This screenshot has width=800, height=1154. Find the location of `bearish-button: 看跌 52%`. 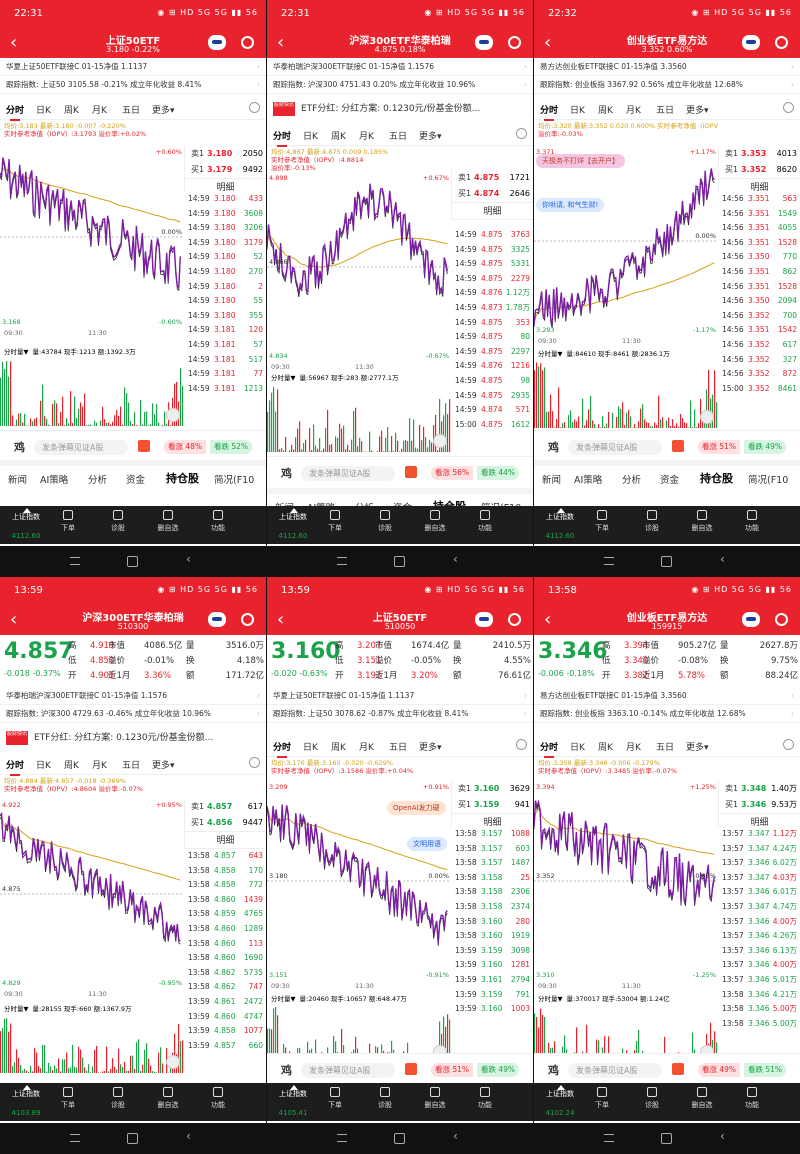

bearish-button: 看跌 52% is located at coordinates (231, 447).